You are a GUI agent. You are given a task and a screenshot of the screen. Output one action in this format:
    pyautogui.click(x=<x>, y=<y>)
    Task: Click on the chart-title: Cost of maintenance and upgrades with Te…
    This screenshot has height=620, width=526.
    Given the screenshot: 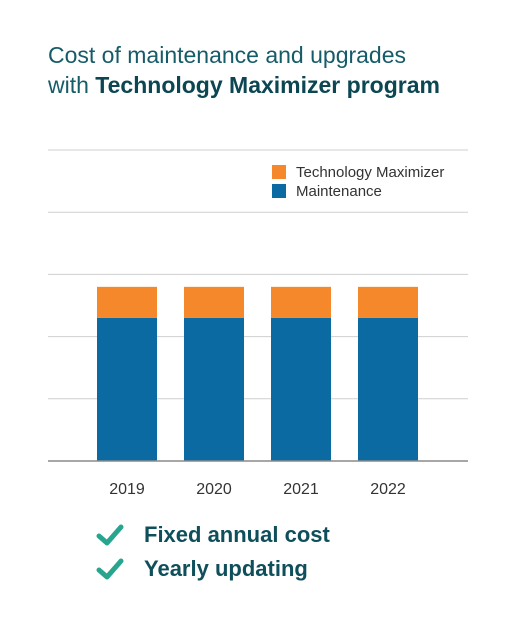 What is the action you would take?
    pyautogui.click(x=268, y=70)
    